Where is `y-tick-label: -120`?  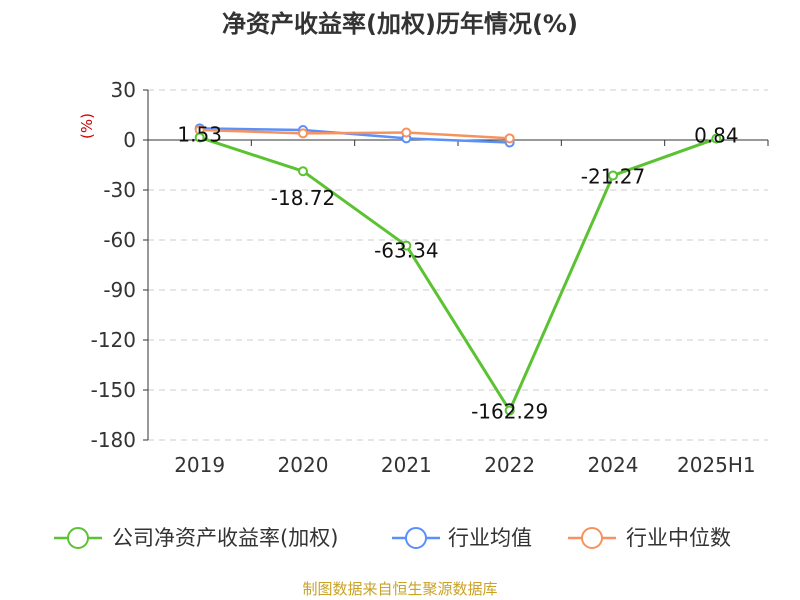
y-tick-label: -120 is located at coordinates (113, 340).